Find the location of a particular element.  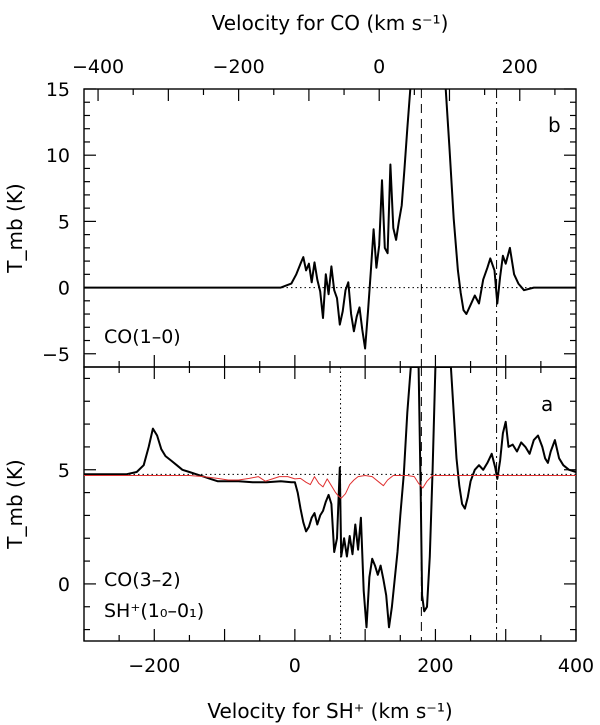

panel-a-species-label-co: CO(3–2) is located at coordinates (142, 580).